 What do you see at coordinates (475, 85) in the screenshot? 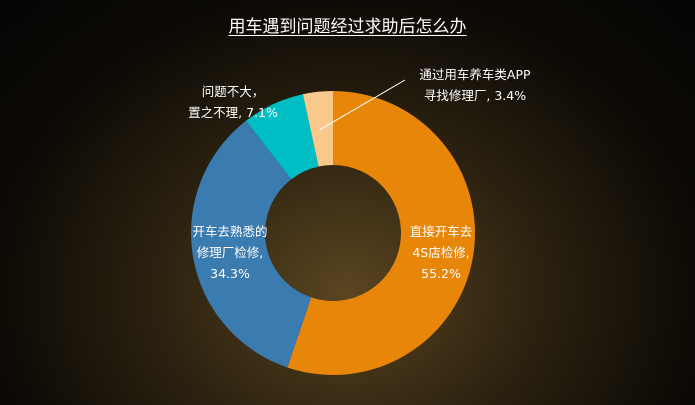
I see `slice-label-app: 通过用车养车类APP 寻找修理厂, 3.4%` at bounding box center [475, 85].